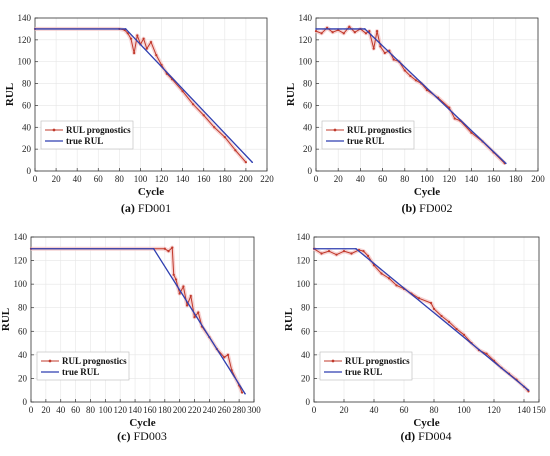 The width and height of the screenshot is (550, 456). I want to click on panel-caption-label: (a), so click(129, 208).